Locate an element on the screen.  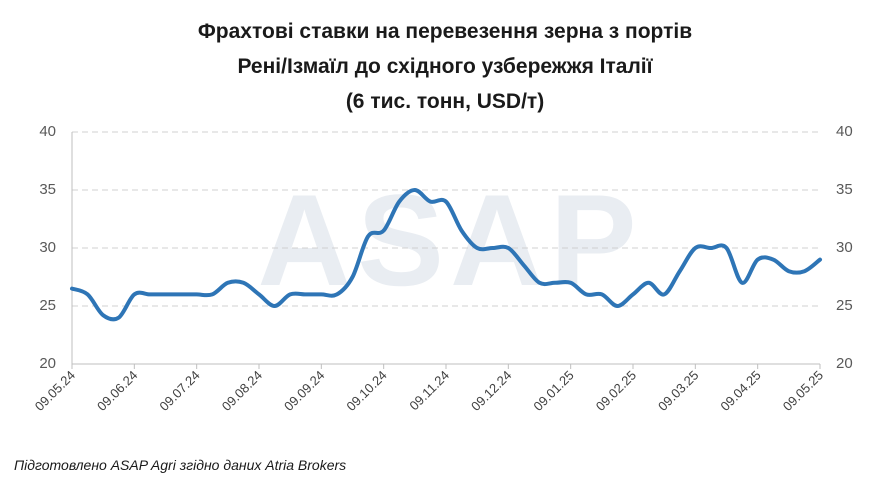
watermark: ASAP is located at coordinates (449, 240).